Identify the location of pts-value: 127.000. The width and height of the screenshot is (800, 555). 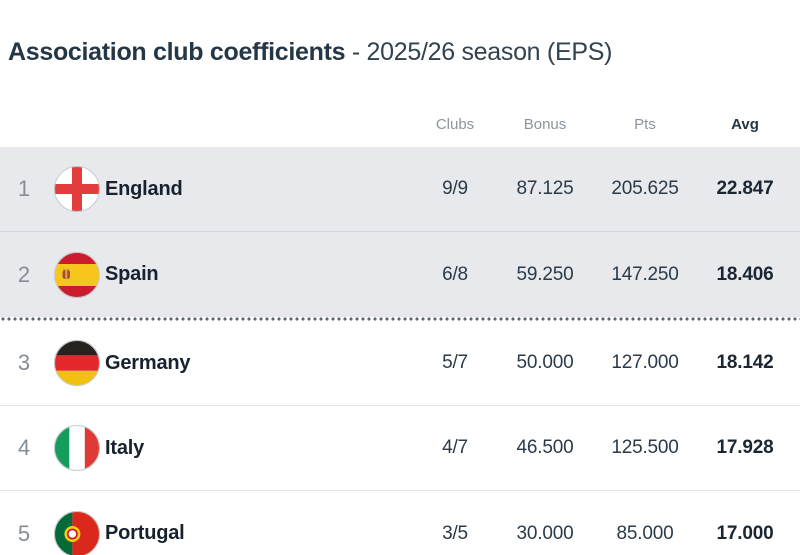
(645, 362).